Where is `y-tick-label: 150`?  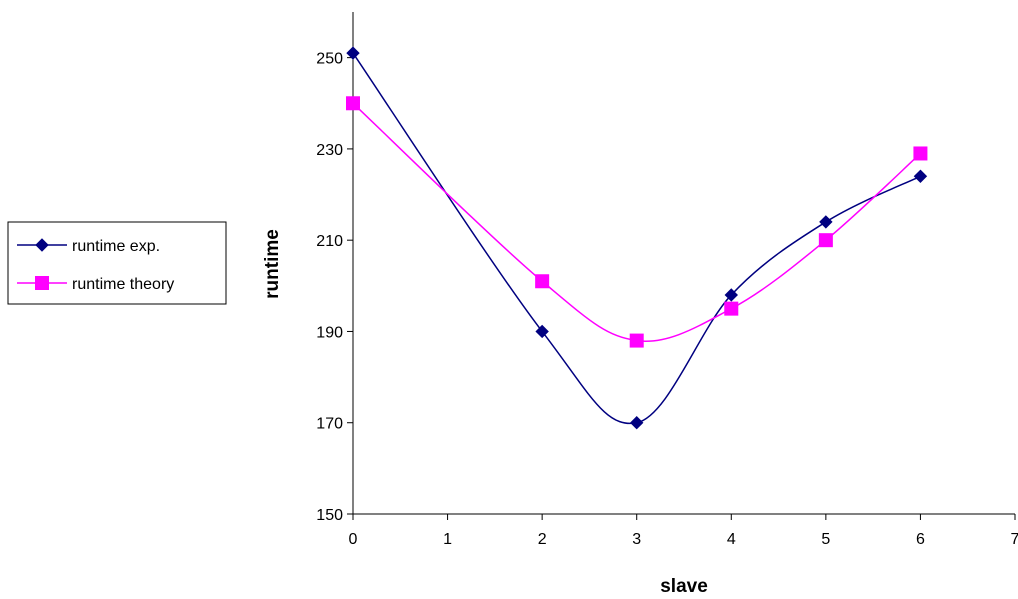 y-tick-label: 150 is located at coordinates (329, 515).